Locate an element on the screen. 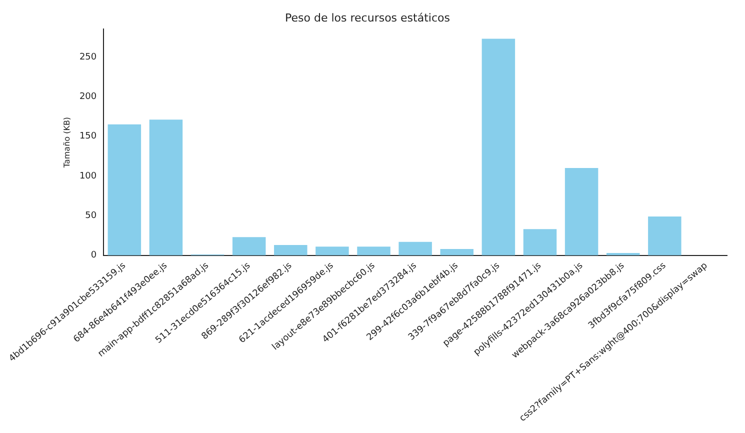 The image size is (745, 433). y-tick-label: 50 is located at coordinates (91, 216).